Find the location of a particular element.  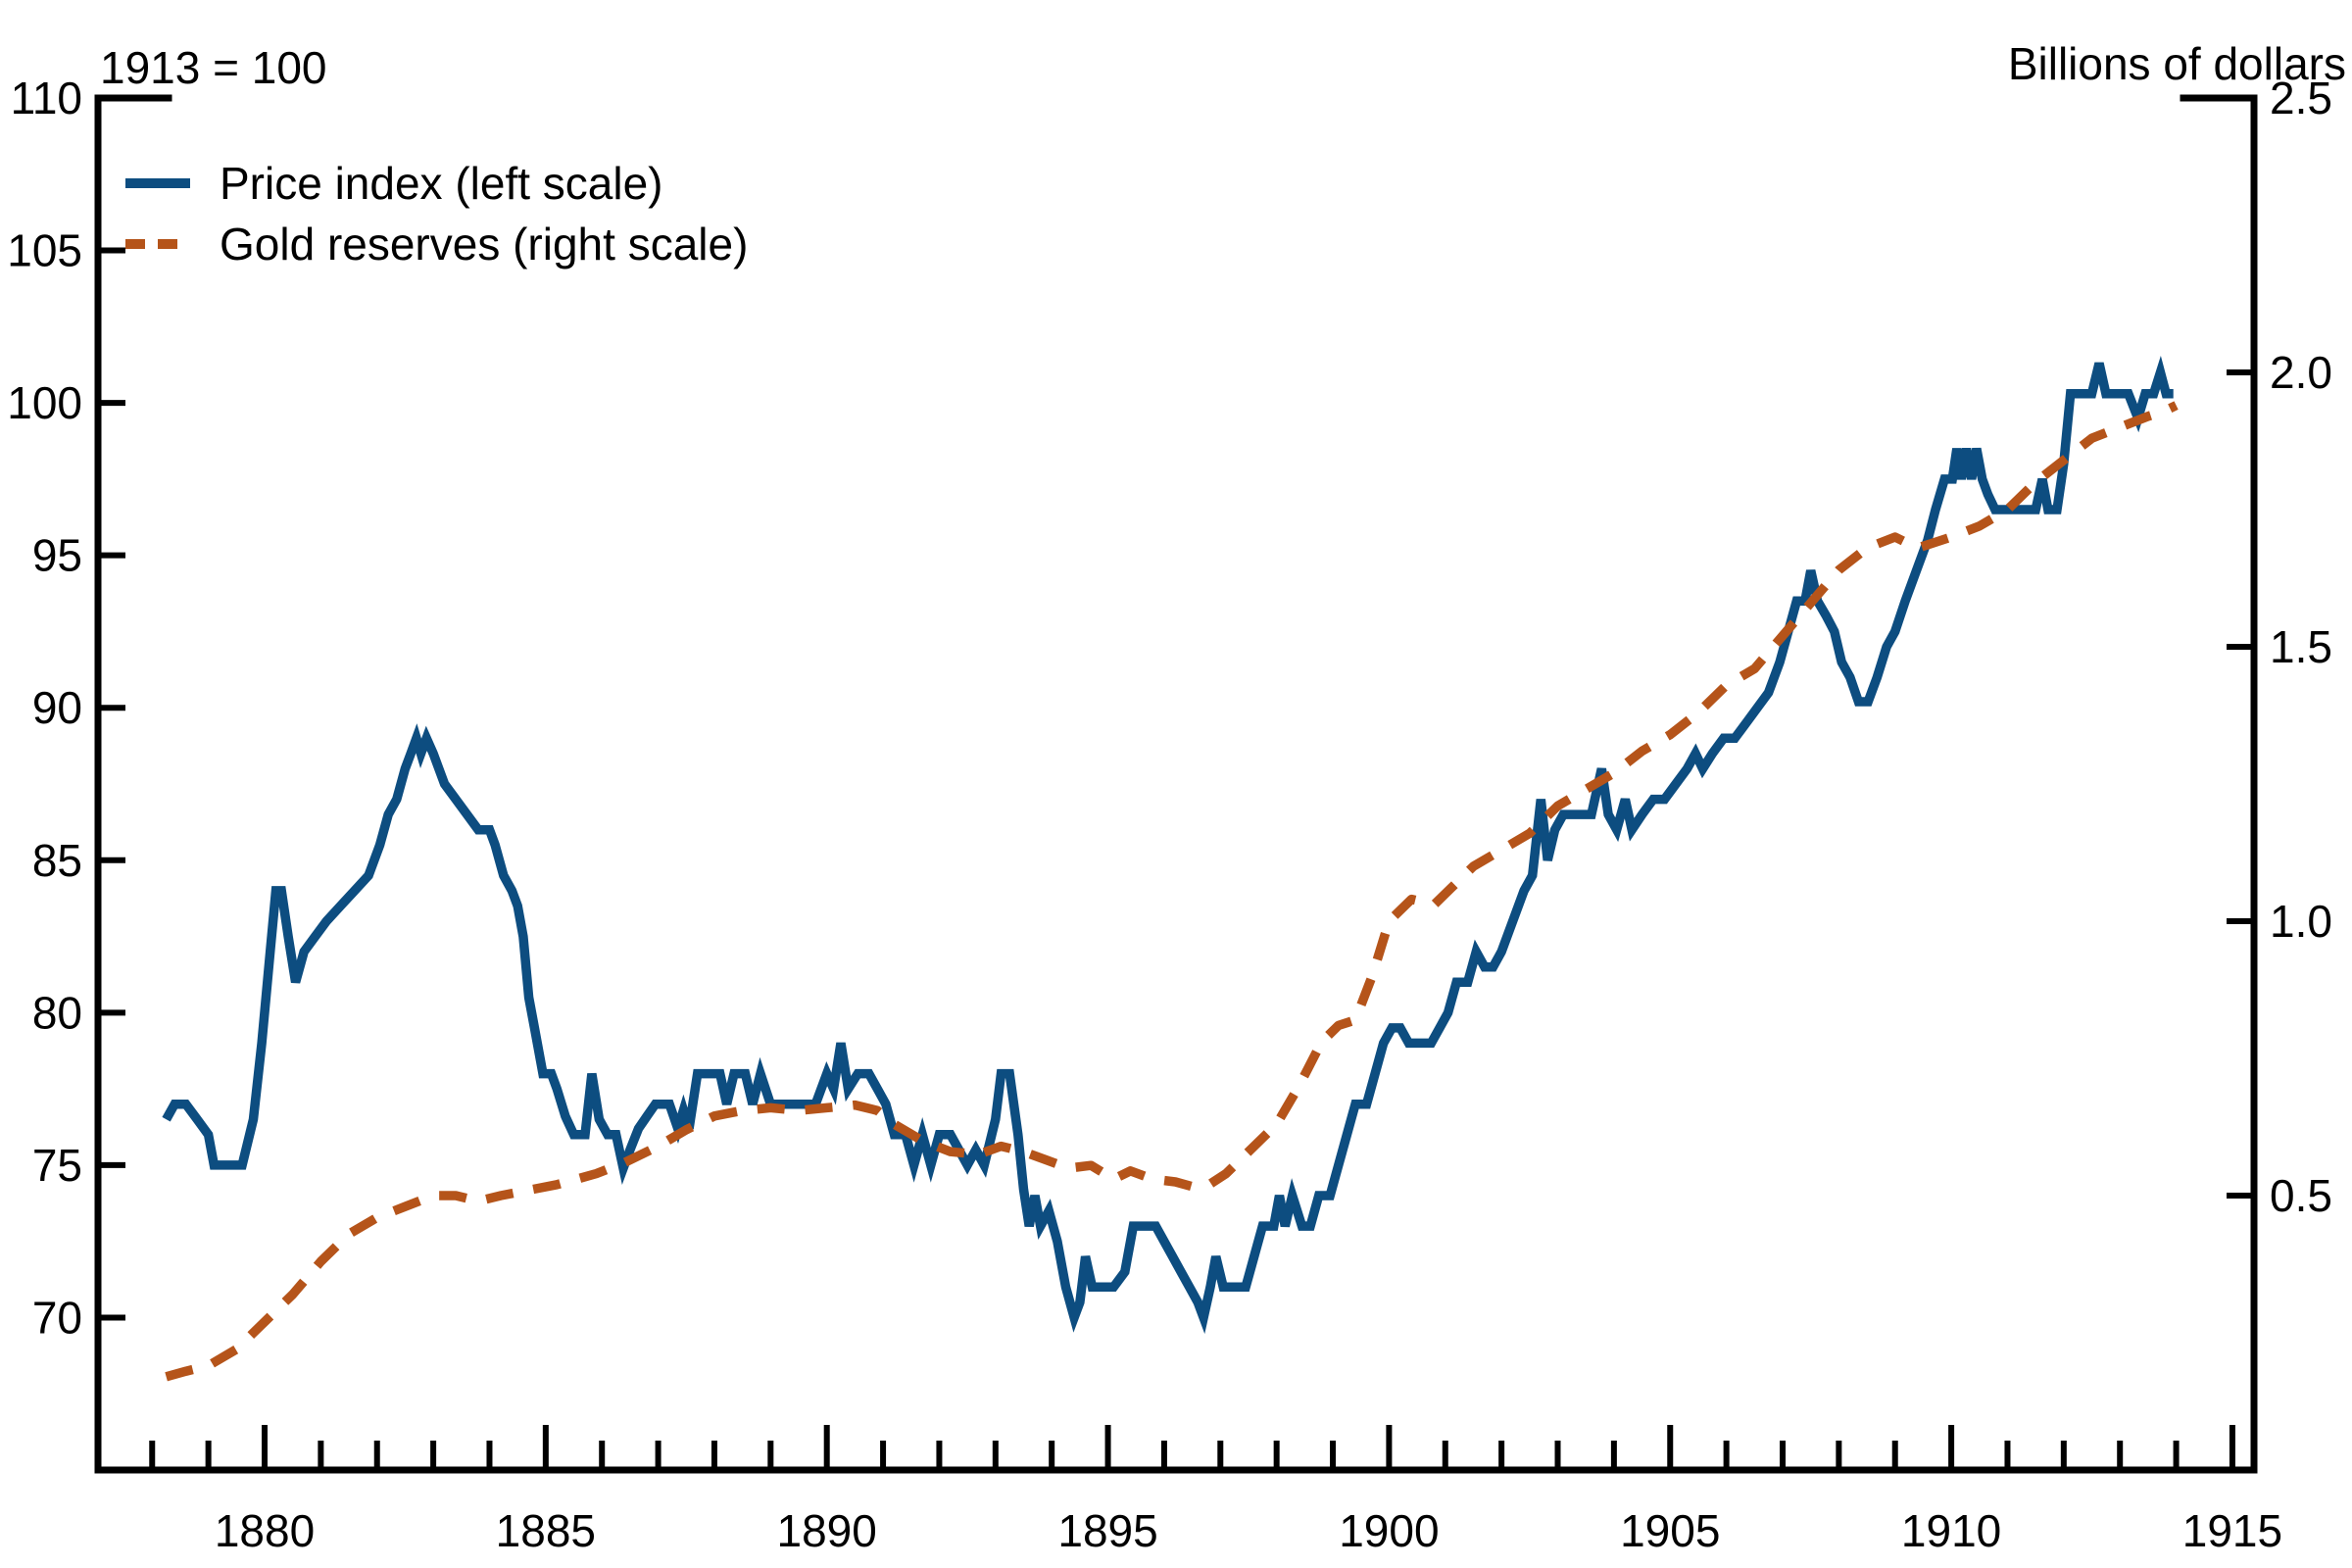

x-axis-tick-label: 1910 is located at coordinates (1951, 1530).